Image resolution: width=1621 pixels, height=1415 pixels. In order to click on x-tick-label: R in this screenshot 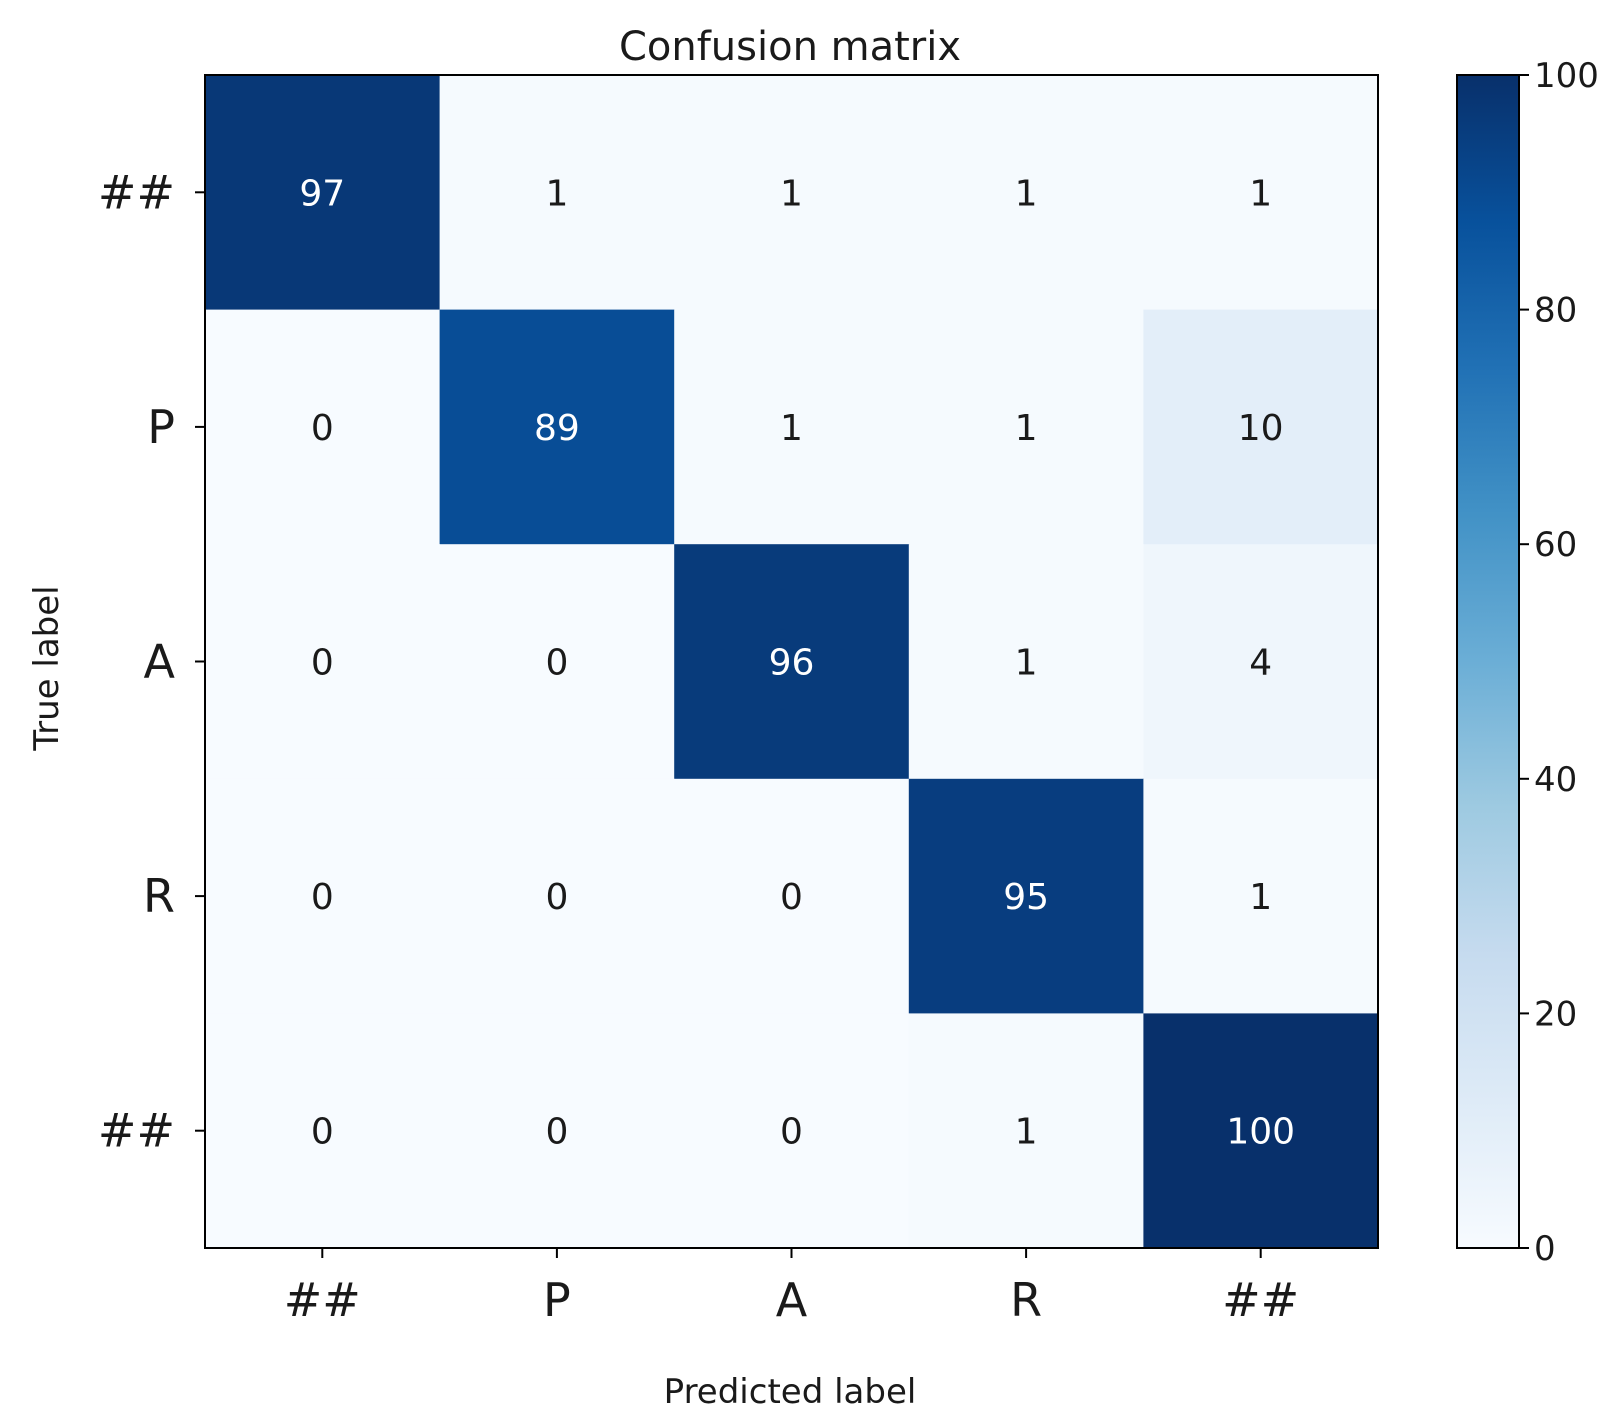, I will do `click(1026, 1300)`.